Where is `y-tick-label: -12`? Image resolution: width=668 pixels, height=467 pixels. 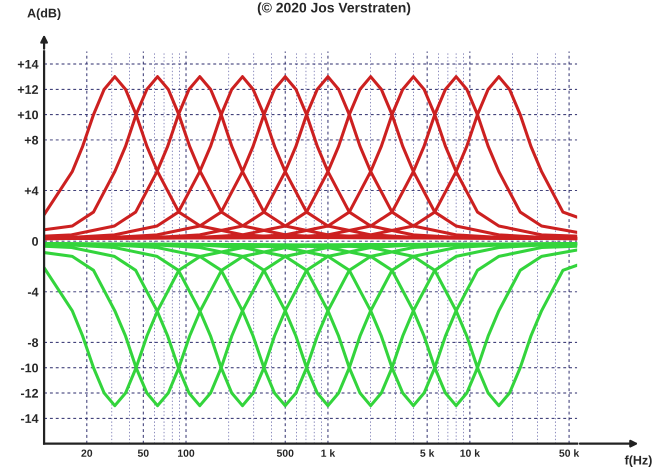
y-tick-label: -12 is located at coordinates (29, 393).